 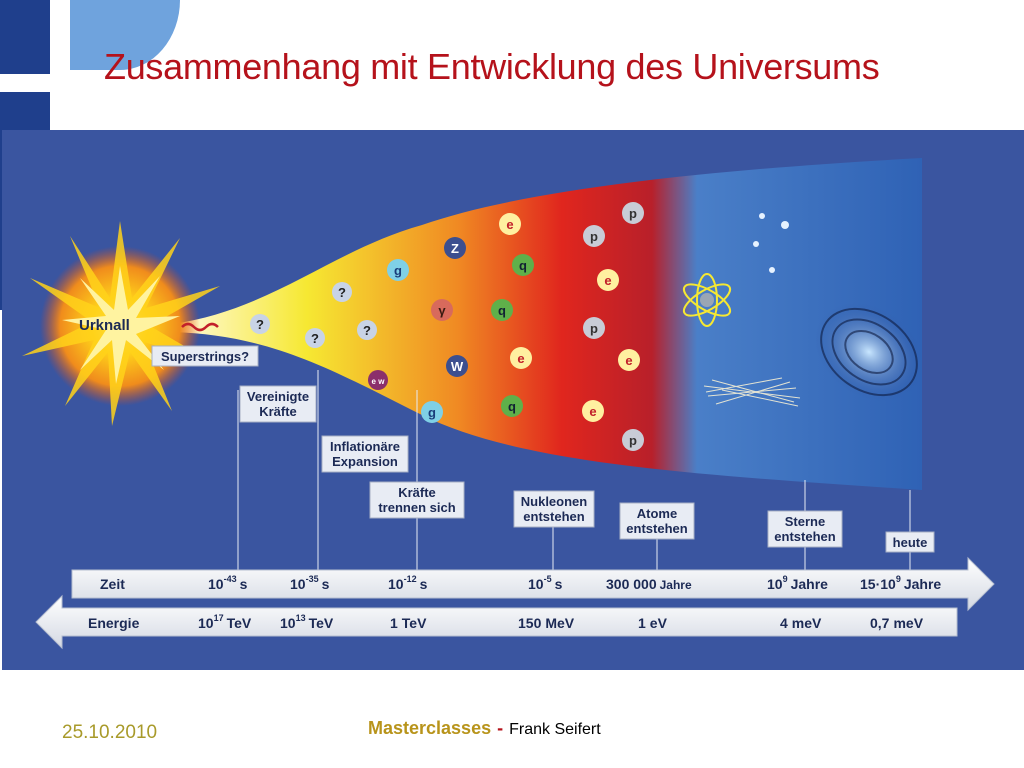 I want to click on label-atoms-1: Atome, so click(x=657, y=513).